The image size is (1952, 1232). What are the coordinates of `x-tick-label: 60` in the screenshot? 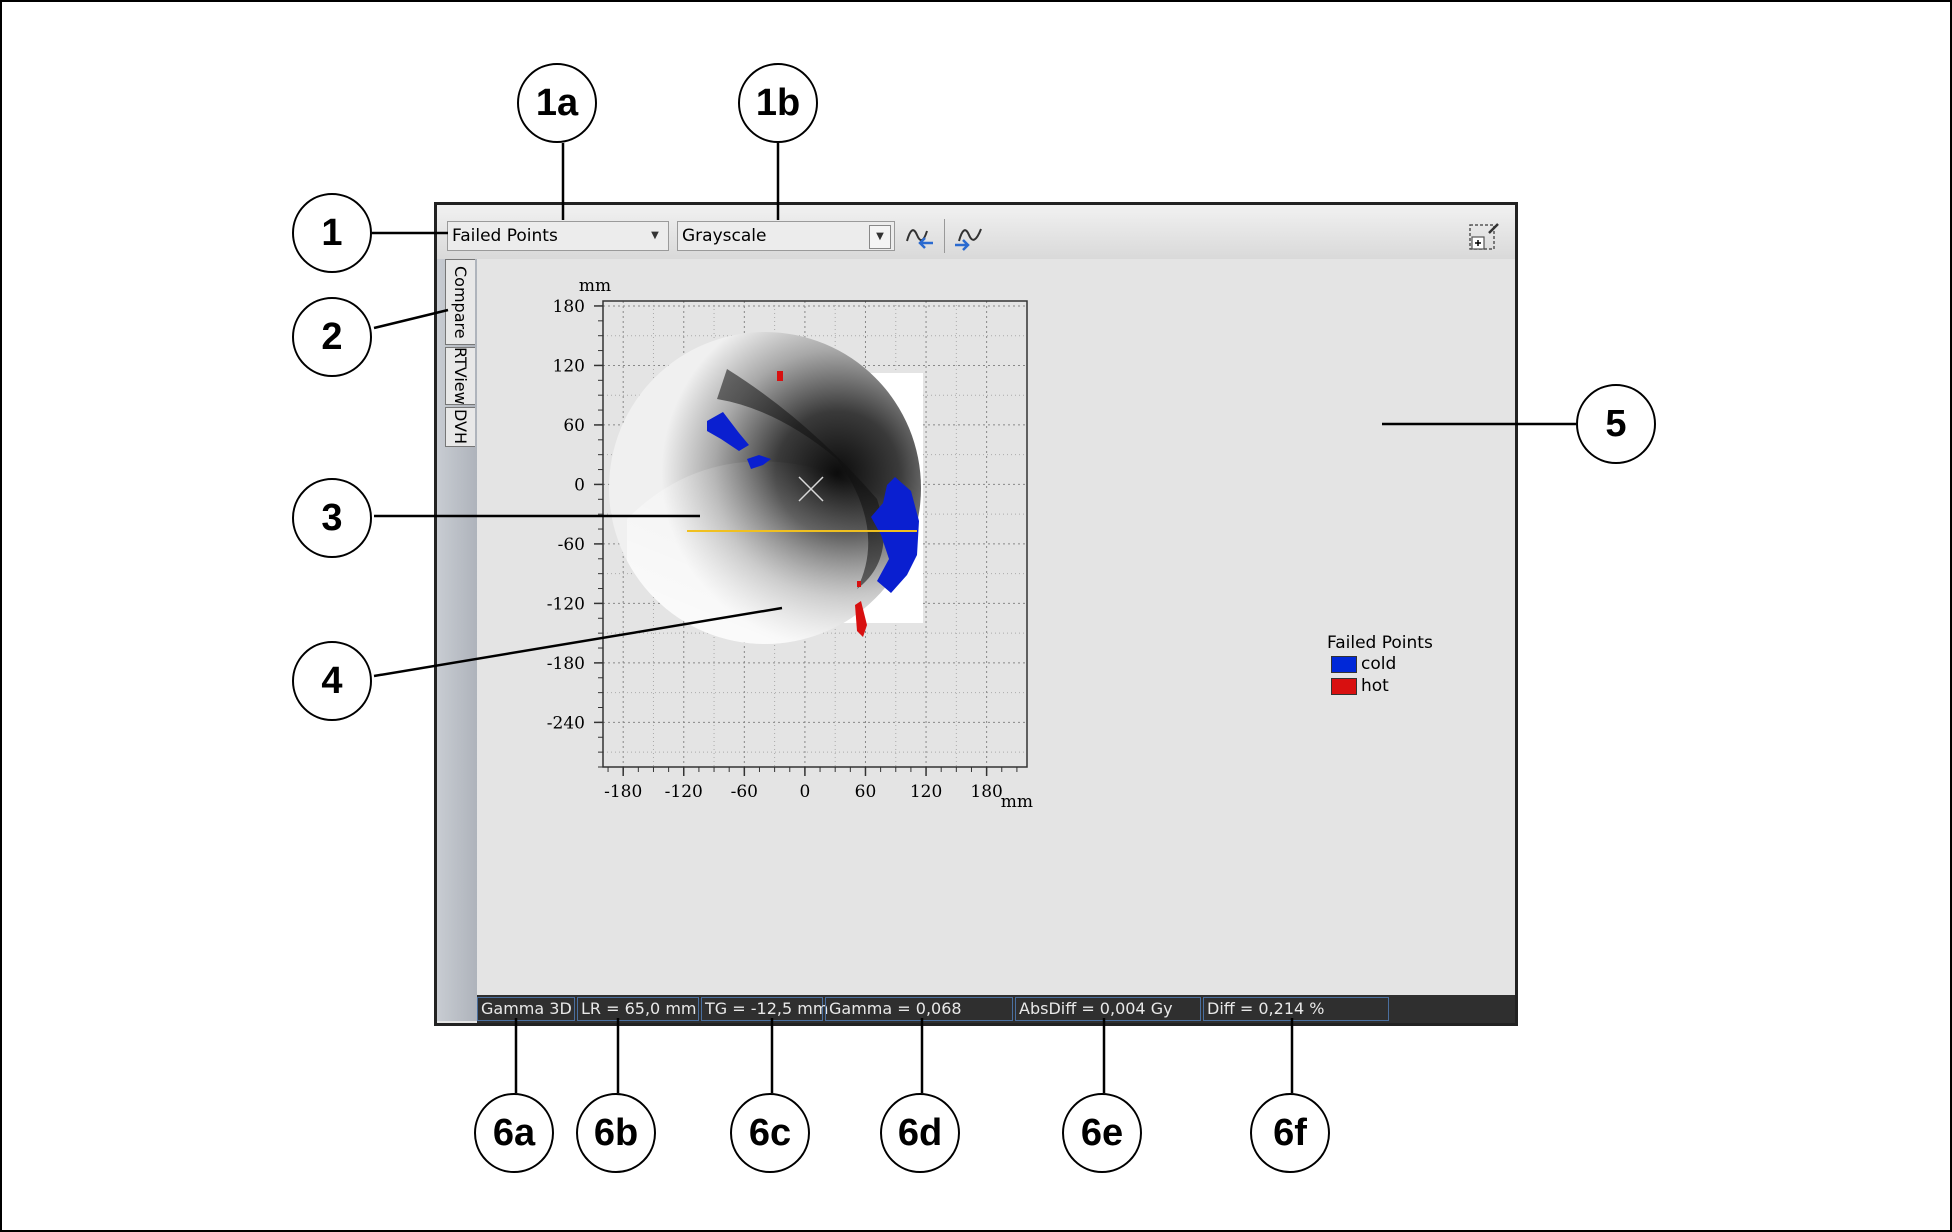 It's located at (866, 792).